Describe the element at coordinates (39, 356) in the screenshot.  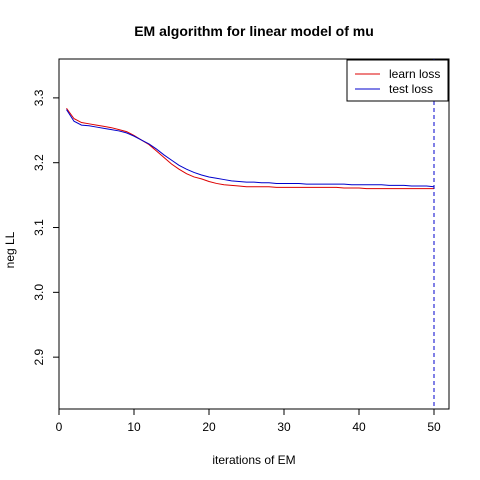
I see `y-tick-label: 2.9` at that location.